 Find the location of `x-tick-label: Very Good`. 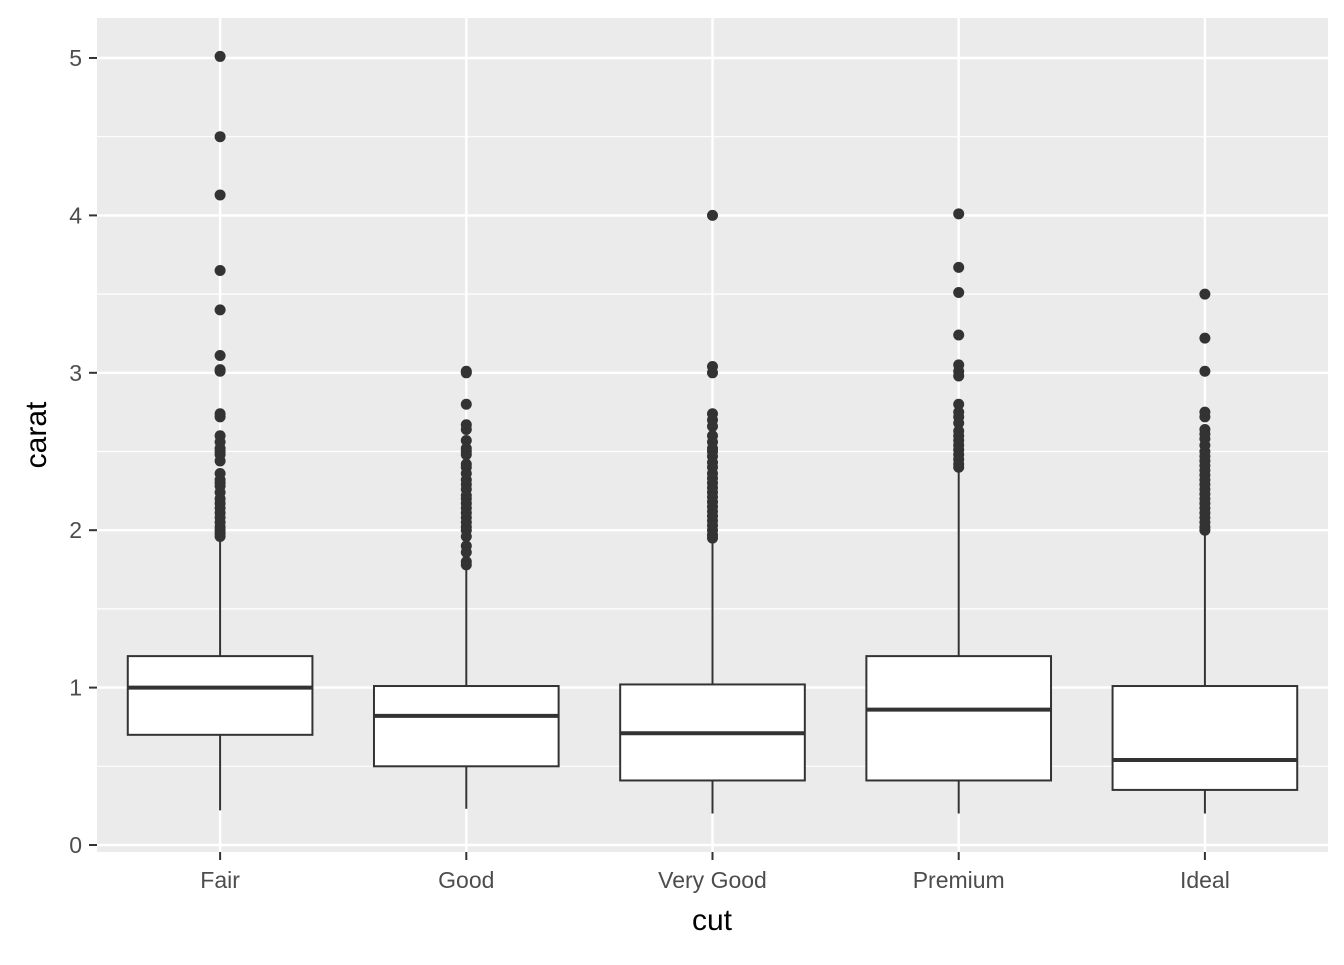

x-tick-label: Very Good is located at coordinates (712, 880).